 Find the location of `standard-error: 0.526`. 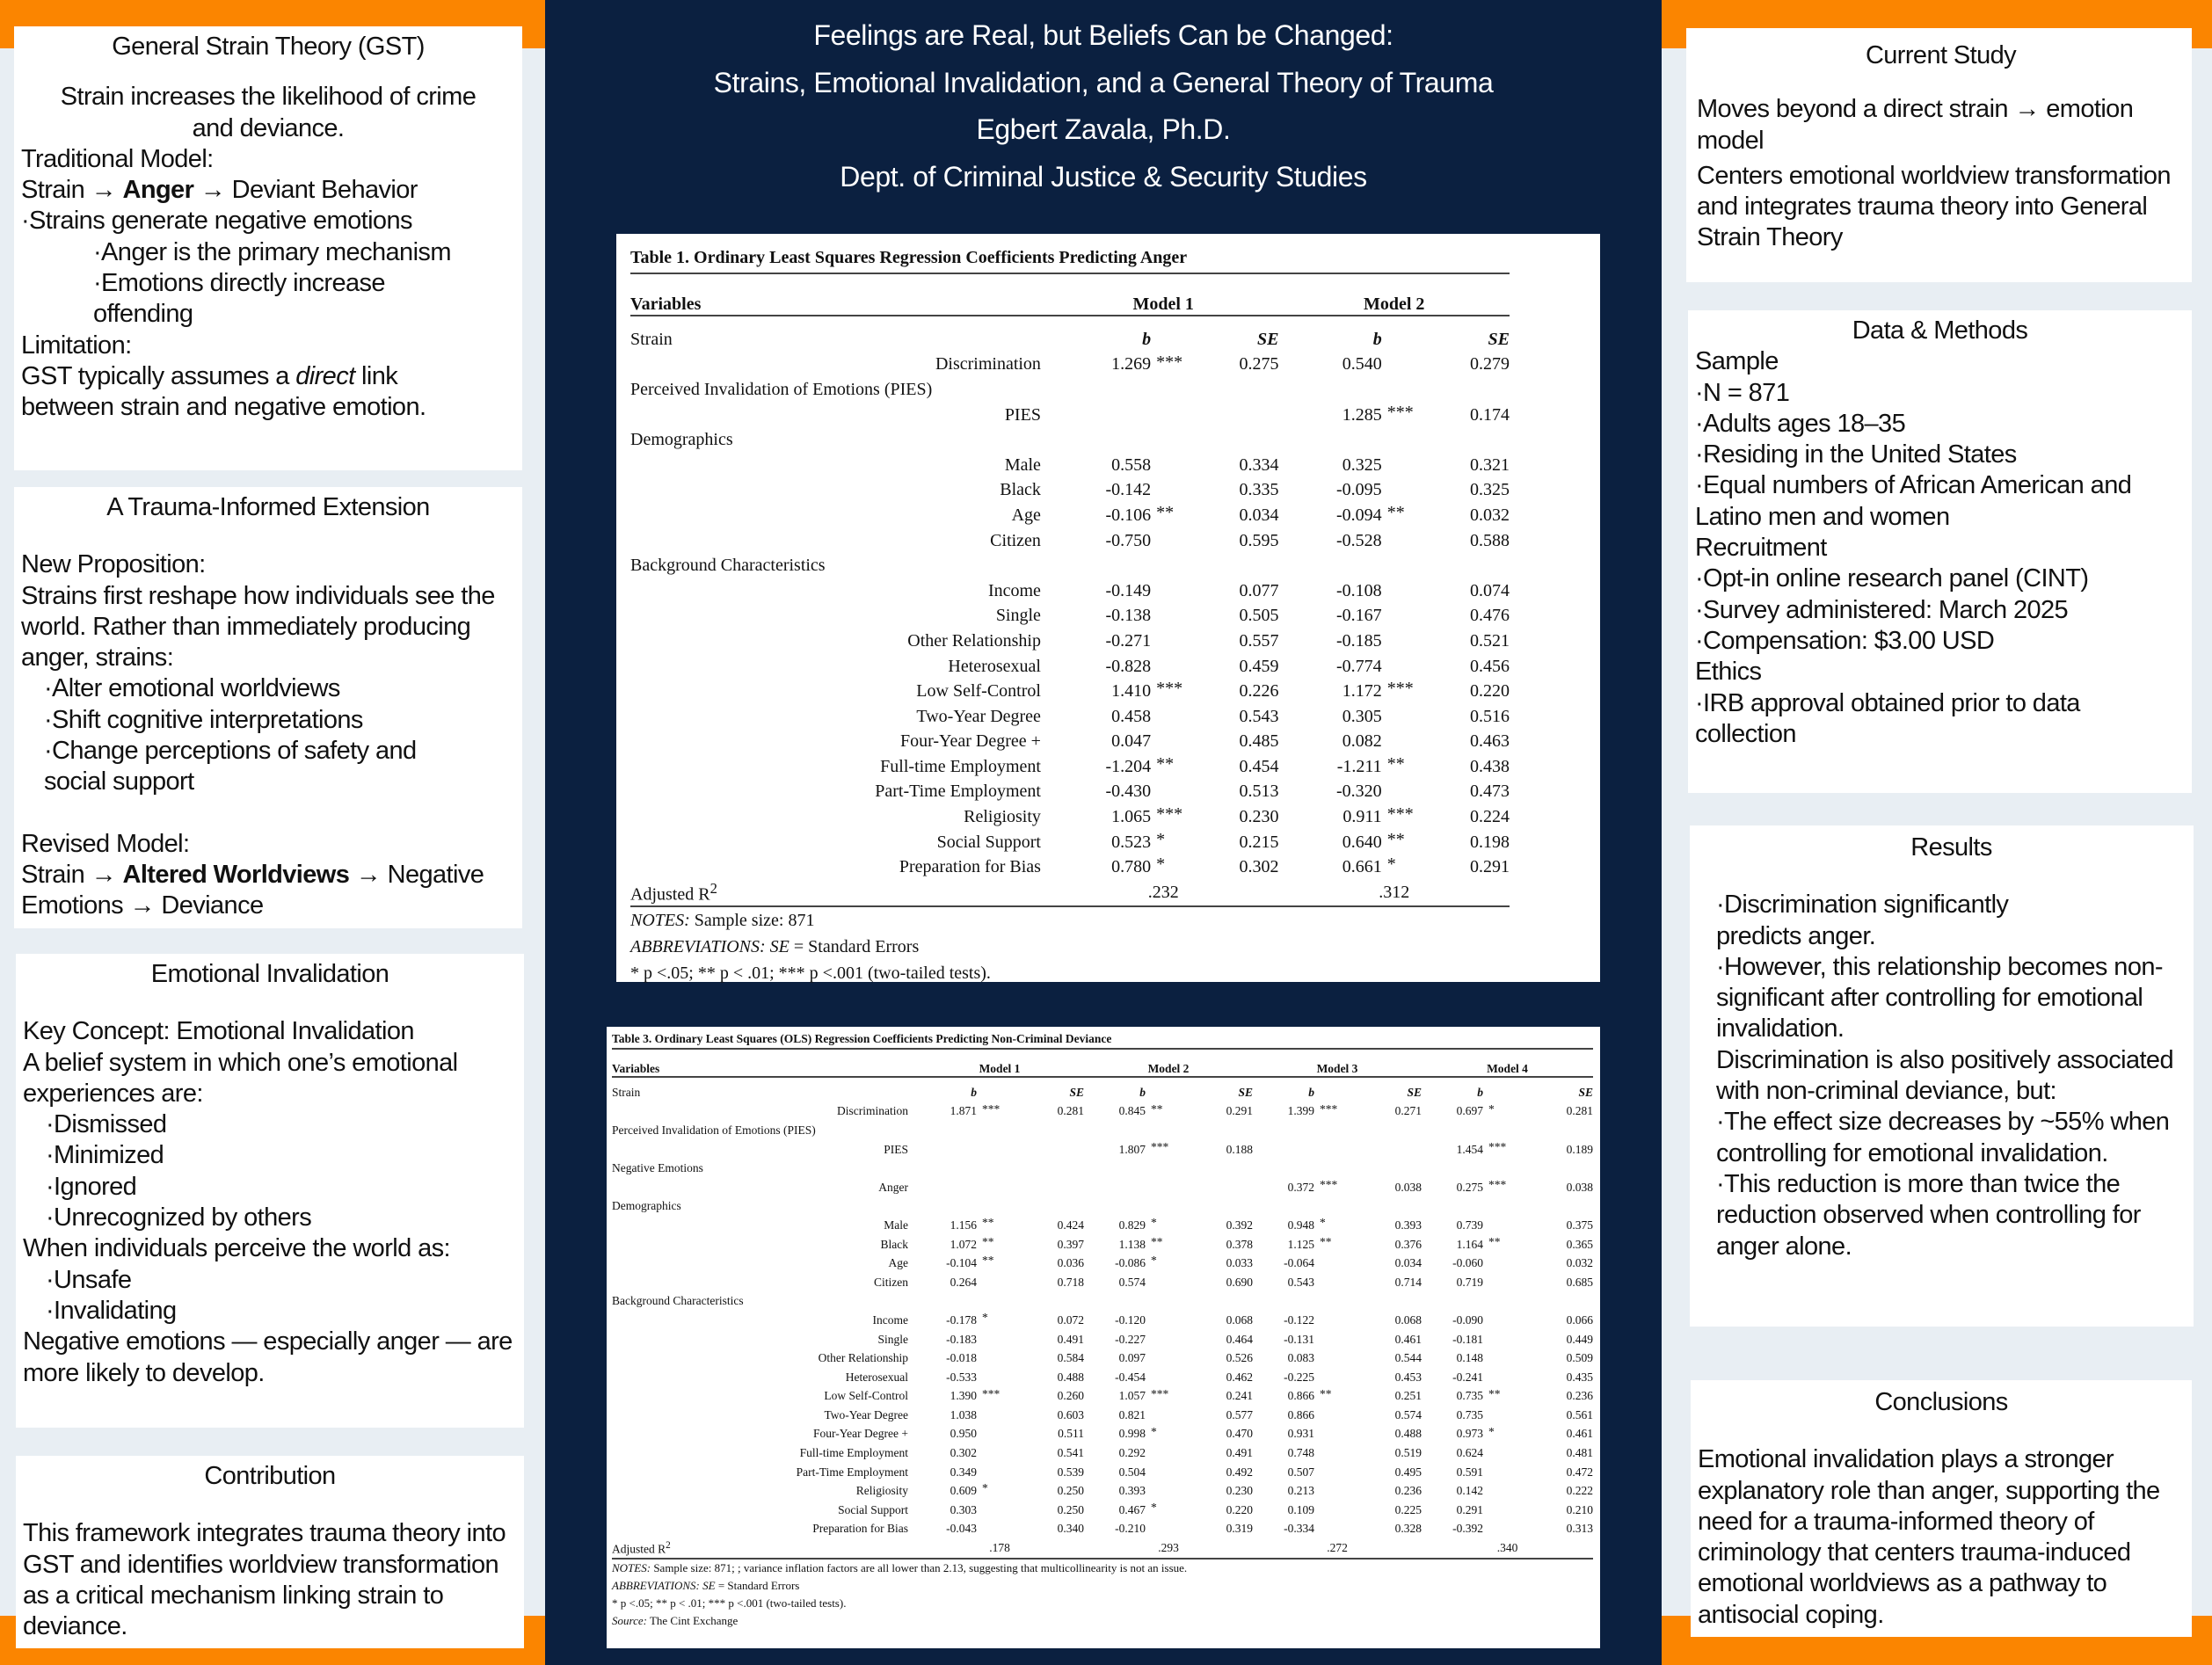

standard-error: 0.526 is located at coordinates (1239, 1358).